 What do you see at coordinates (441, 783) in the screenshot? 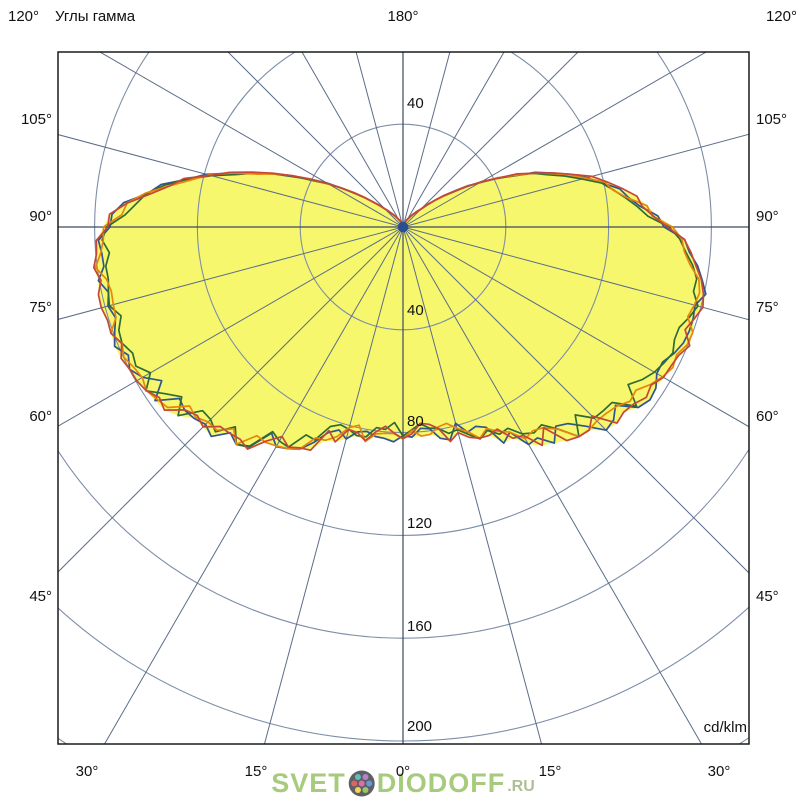
I see `watermark-text-post: DIODOFF` at bounding box center [441, 783].